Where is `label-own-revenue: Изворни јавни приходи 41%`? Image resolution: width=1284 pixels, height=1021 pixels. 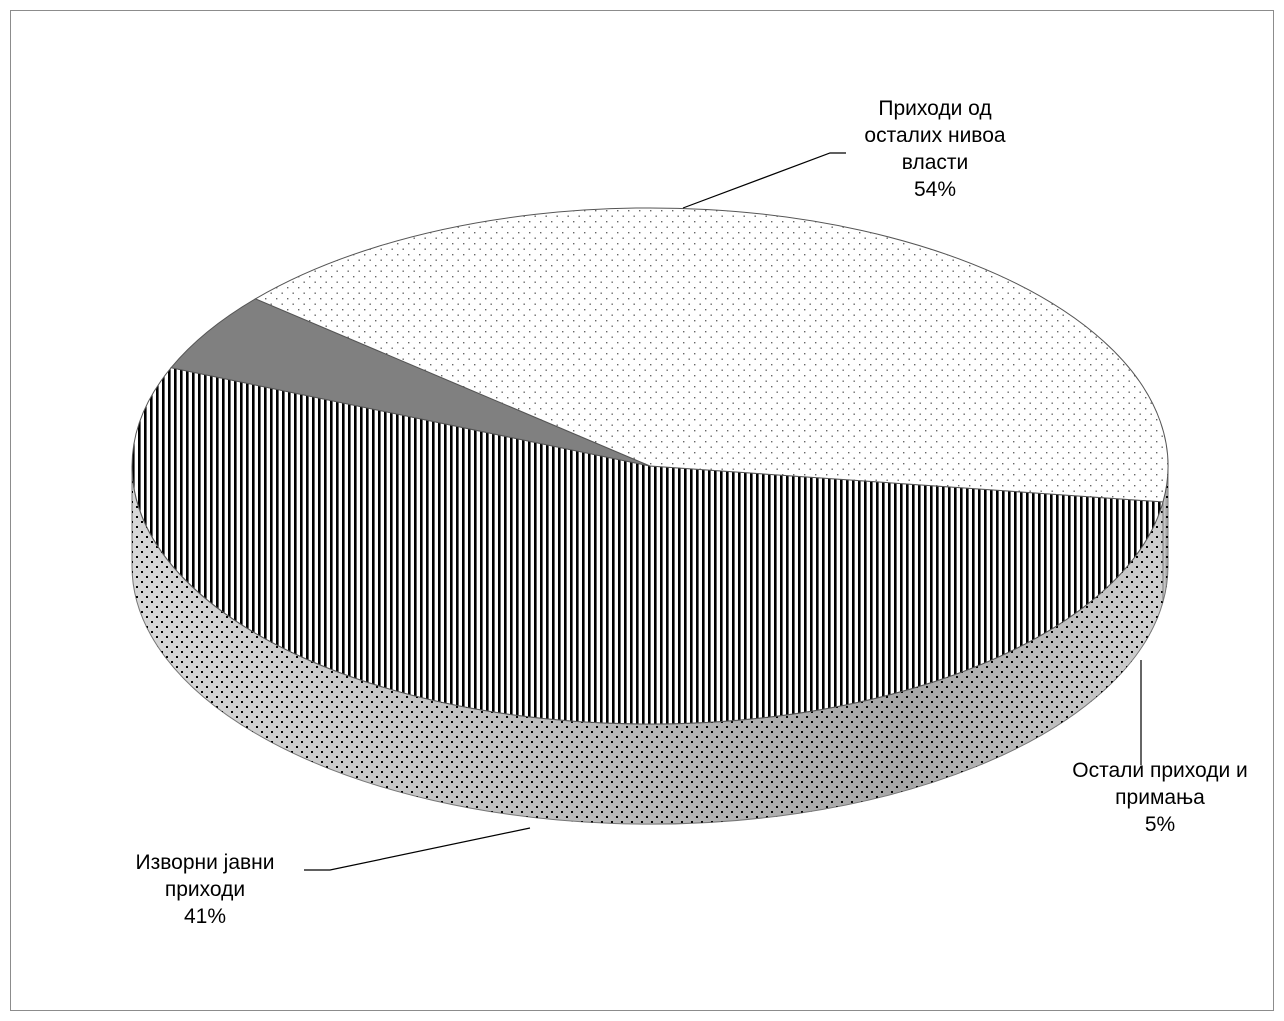
label-own-revenue: Изворни јавни приходи 41% is located at coordinates (205, 889).